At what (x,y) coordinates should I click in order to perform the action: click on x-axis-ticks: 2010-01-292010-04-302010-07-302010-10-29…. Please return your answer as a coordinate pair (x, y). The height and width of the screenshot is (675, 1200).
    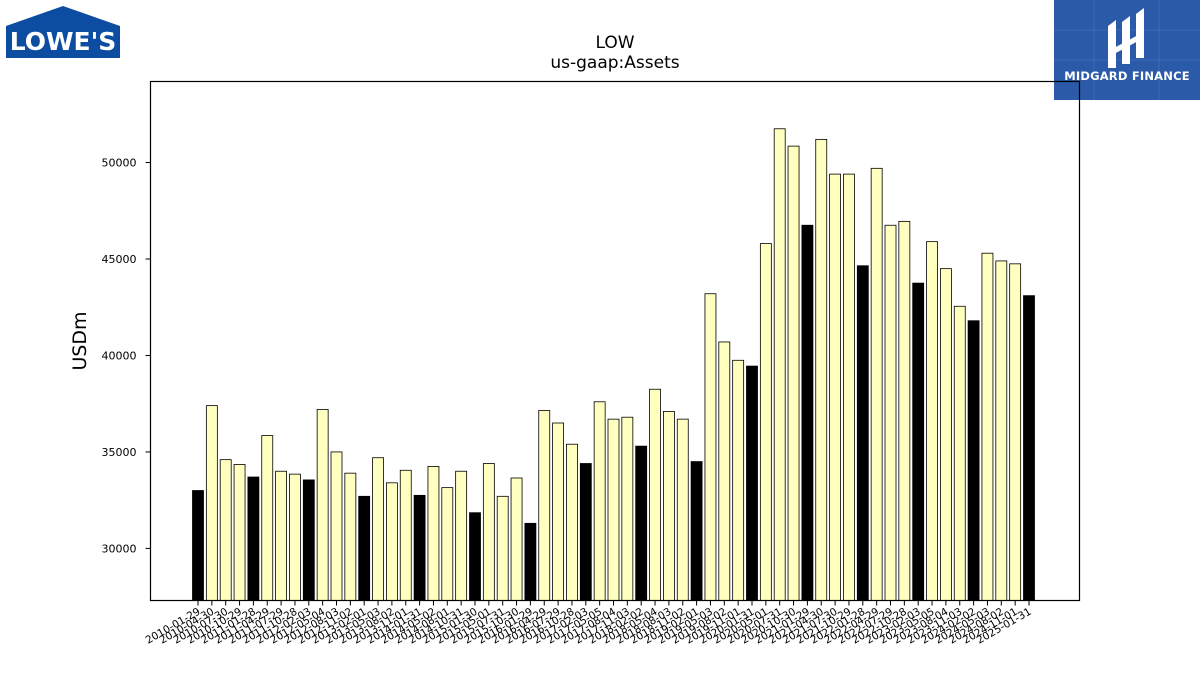
    Looking at the image, I should click on (589, 623).